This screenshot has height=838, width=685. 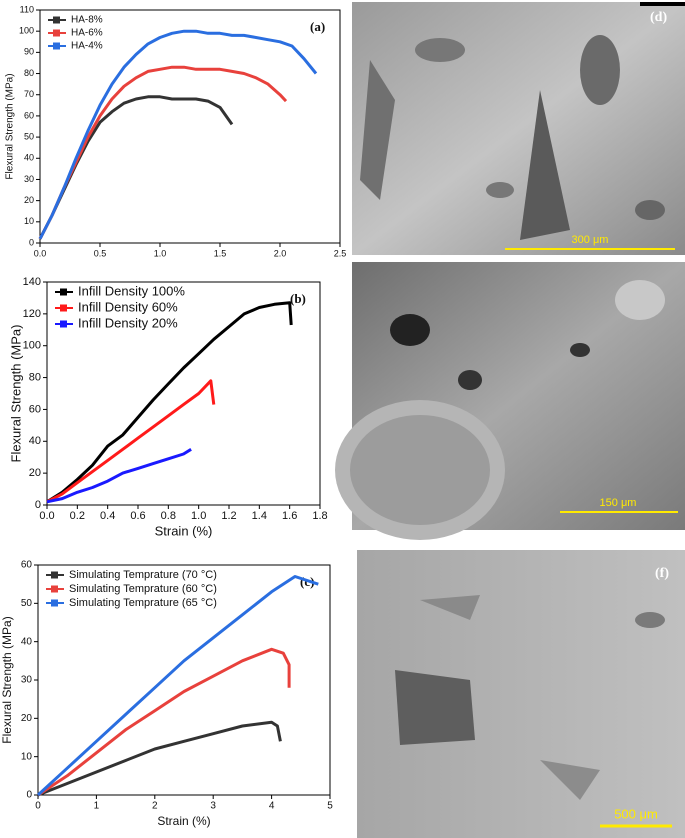 I want to click on scale-bar-label: 150 μm, so click(x=618, y=503).